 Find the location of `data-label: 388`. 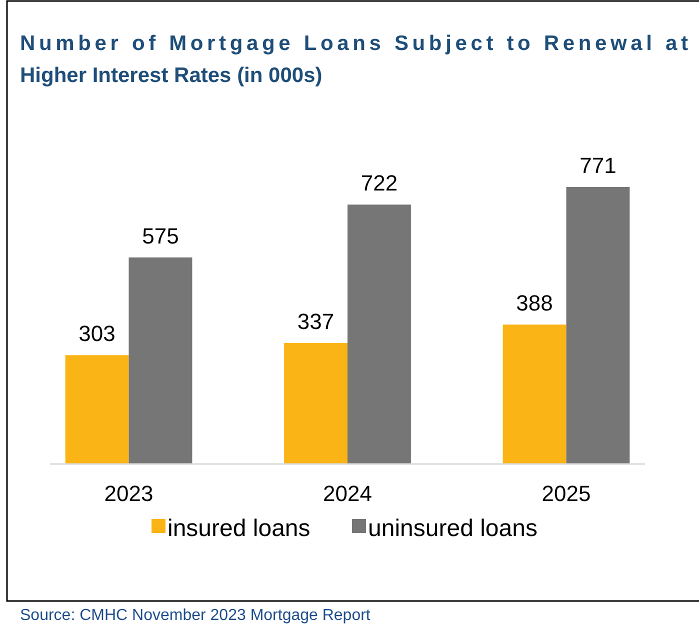

data-label: 388 is located at coordinates (534, 303).